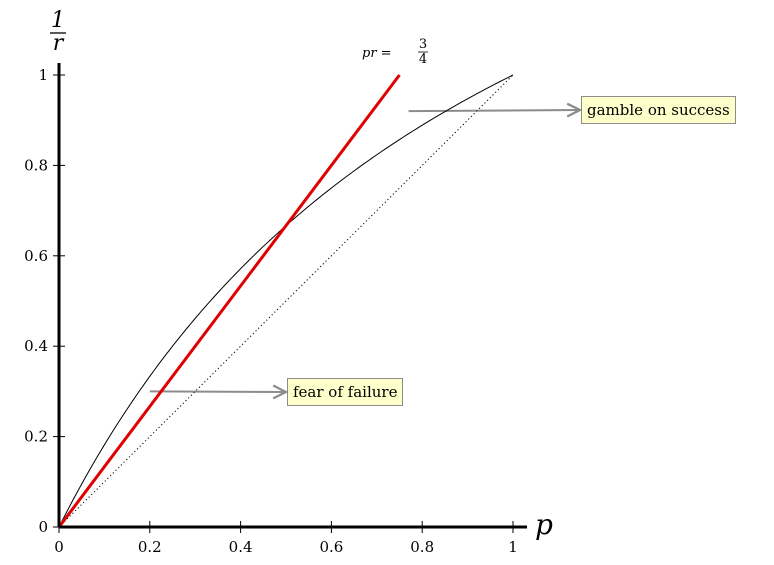 The image size is (774, 565). I want to click on x-tick-label: 0.2, so click(150, 547).